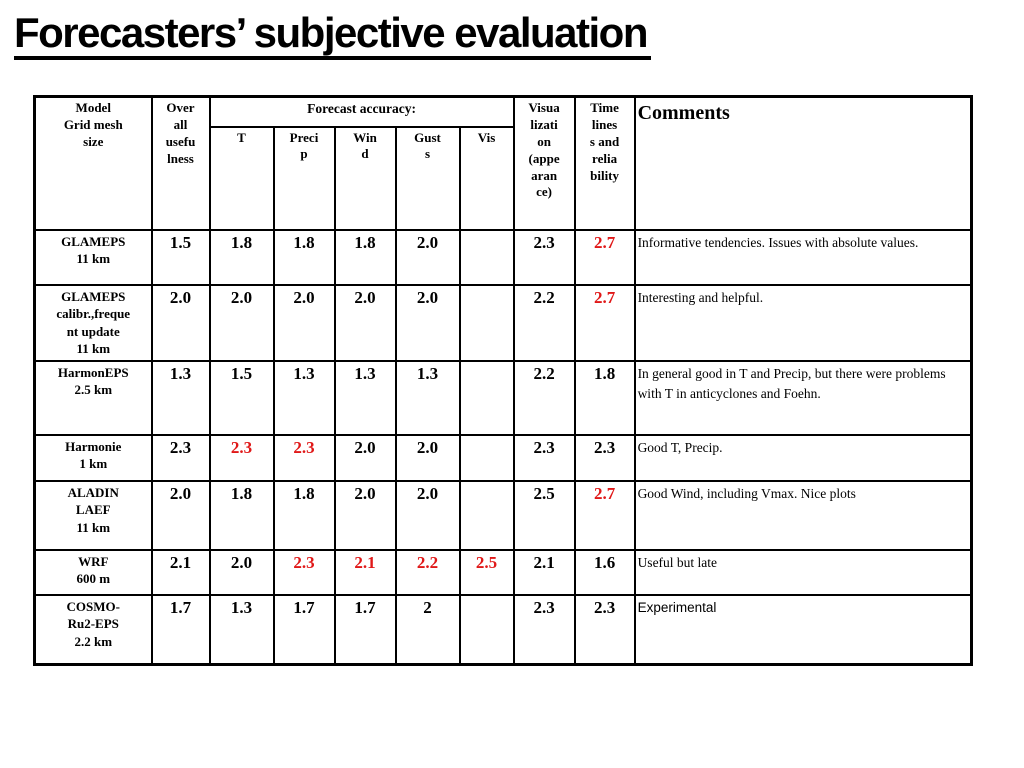 The image size is (1024, 768). I want to click on model-cell: ALADIN LAEF 11 km, so click(93, 515).